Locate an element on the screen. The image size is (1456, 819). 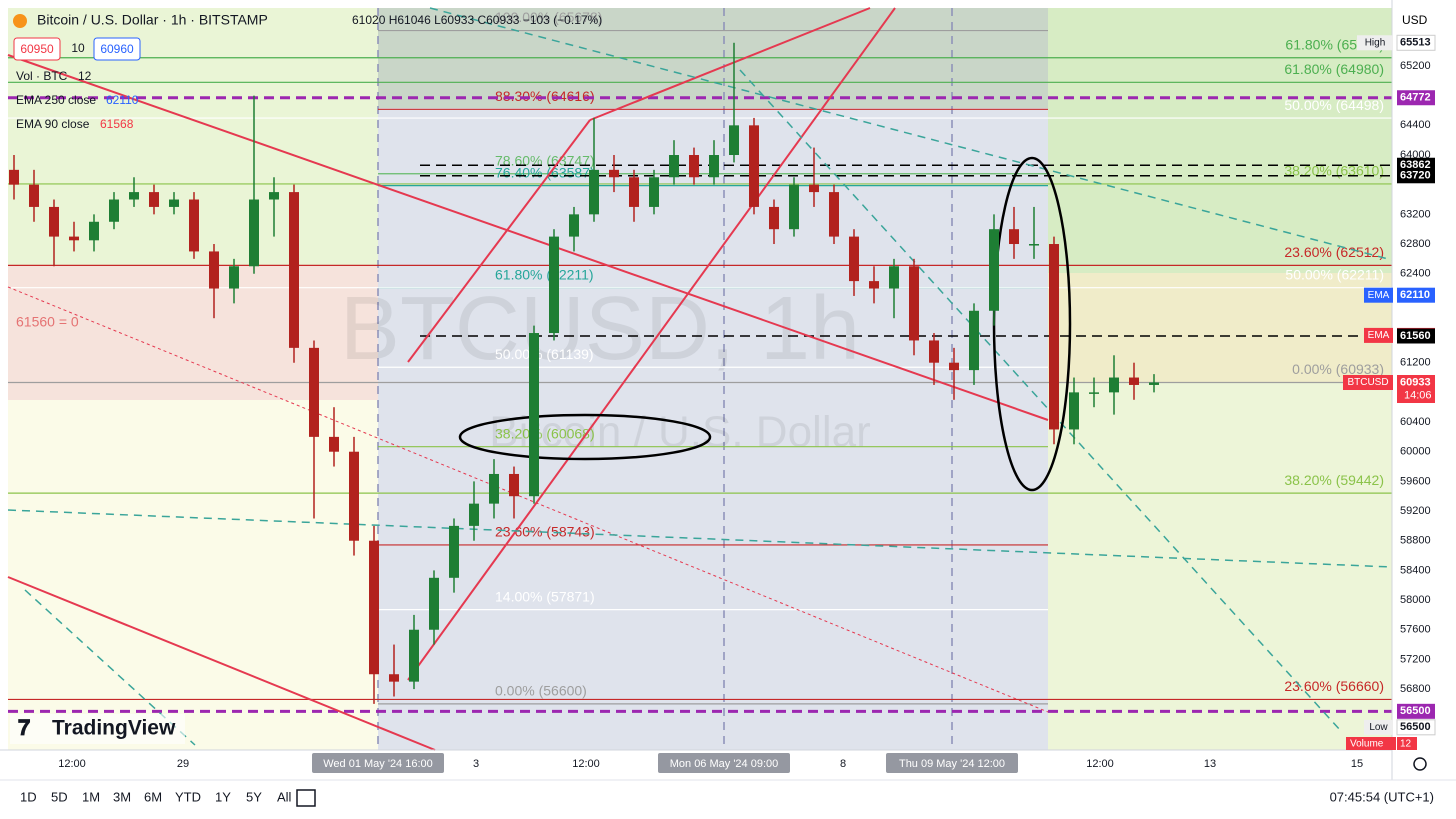
fib-label: 61.80% (62211) is located at coordinates (544, 274).